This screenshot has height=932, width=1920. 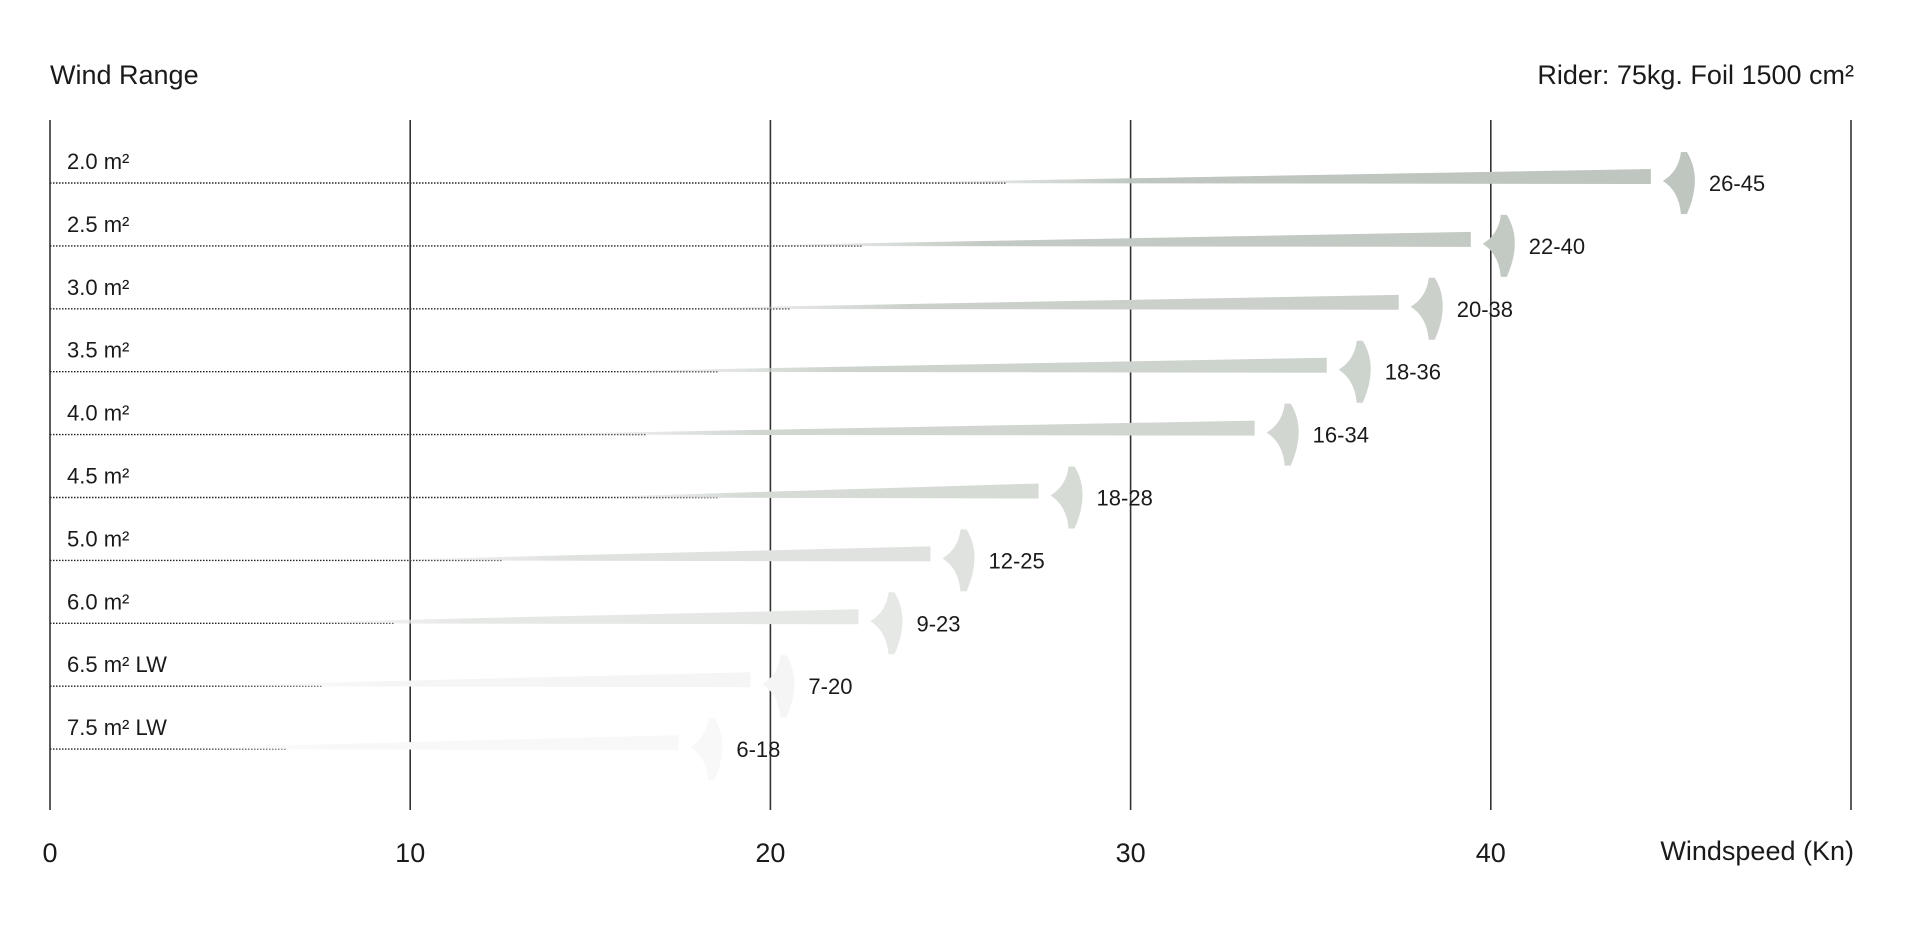 I want to click on category-label: 6.5 m² LW, so click(x=117, y=664).